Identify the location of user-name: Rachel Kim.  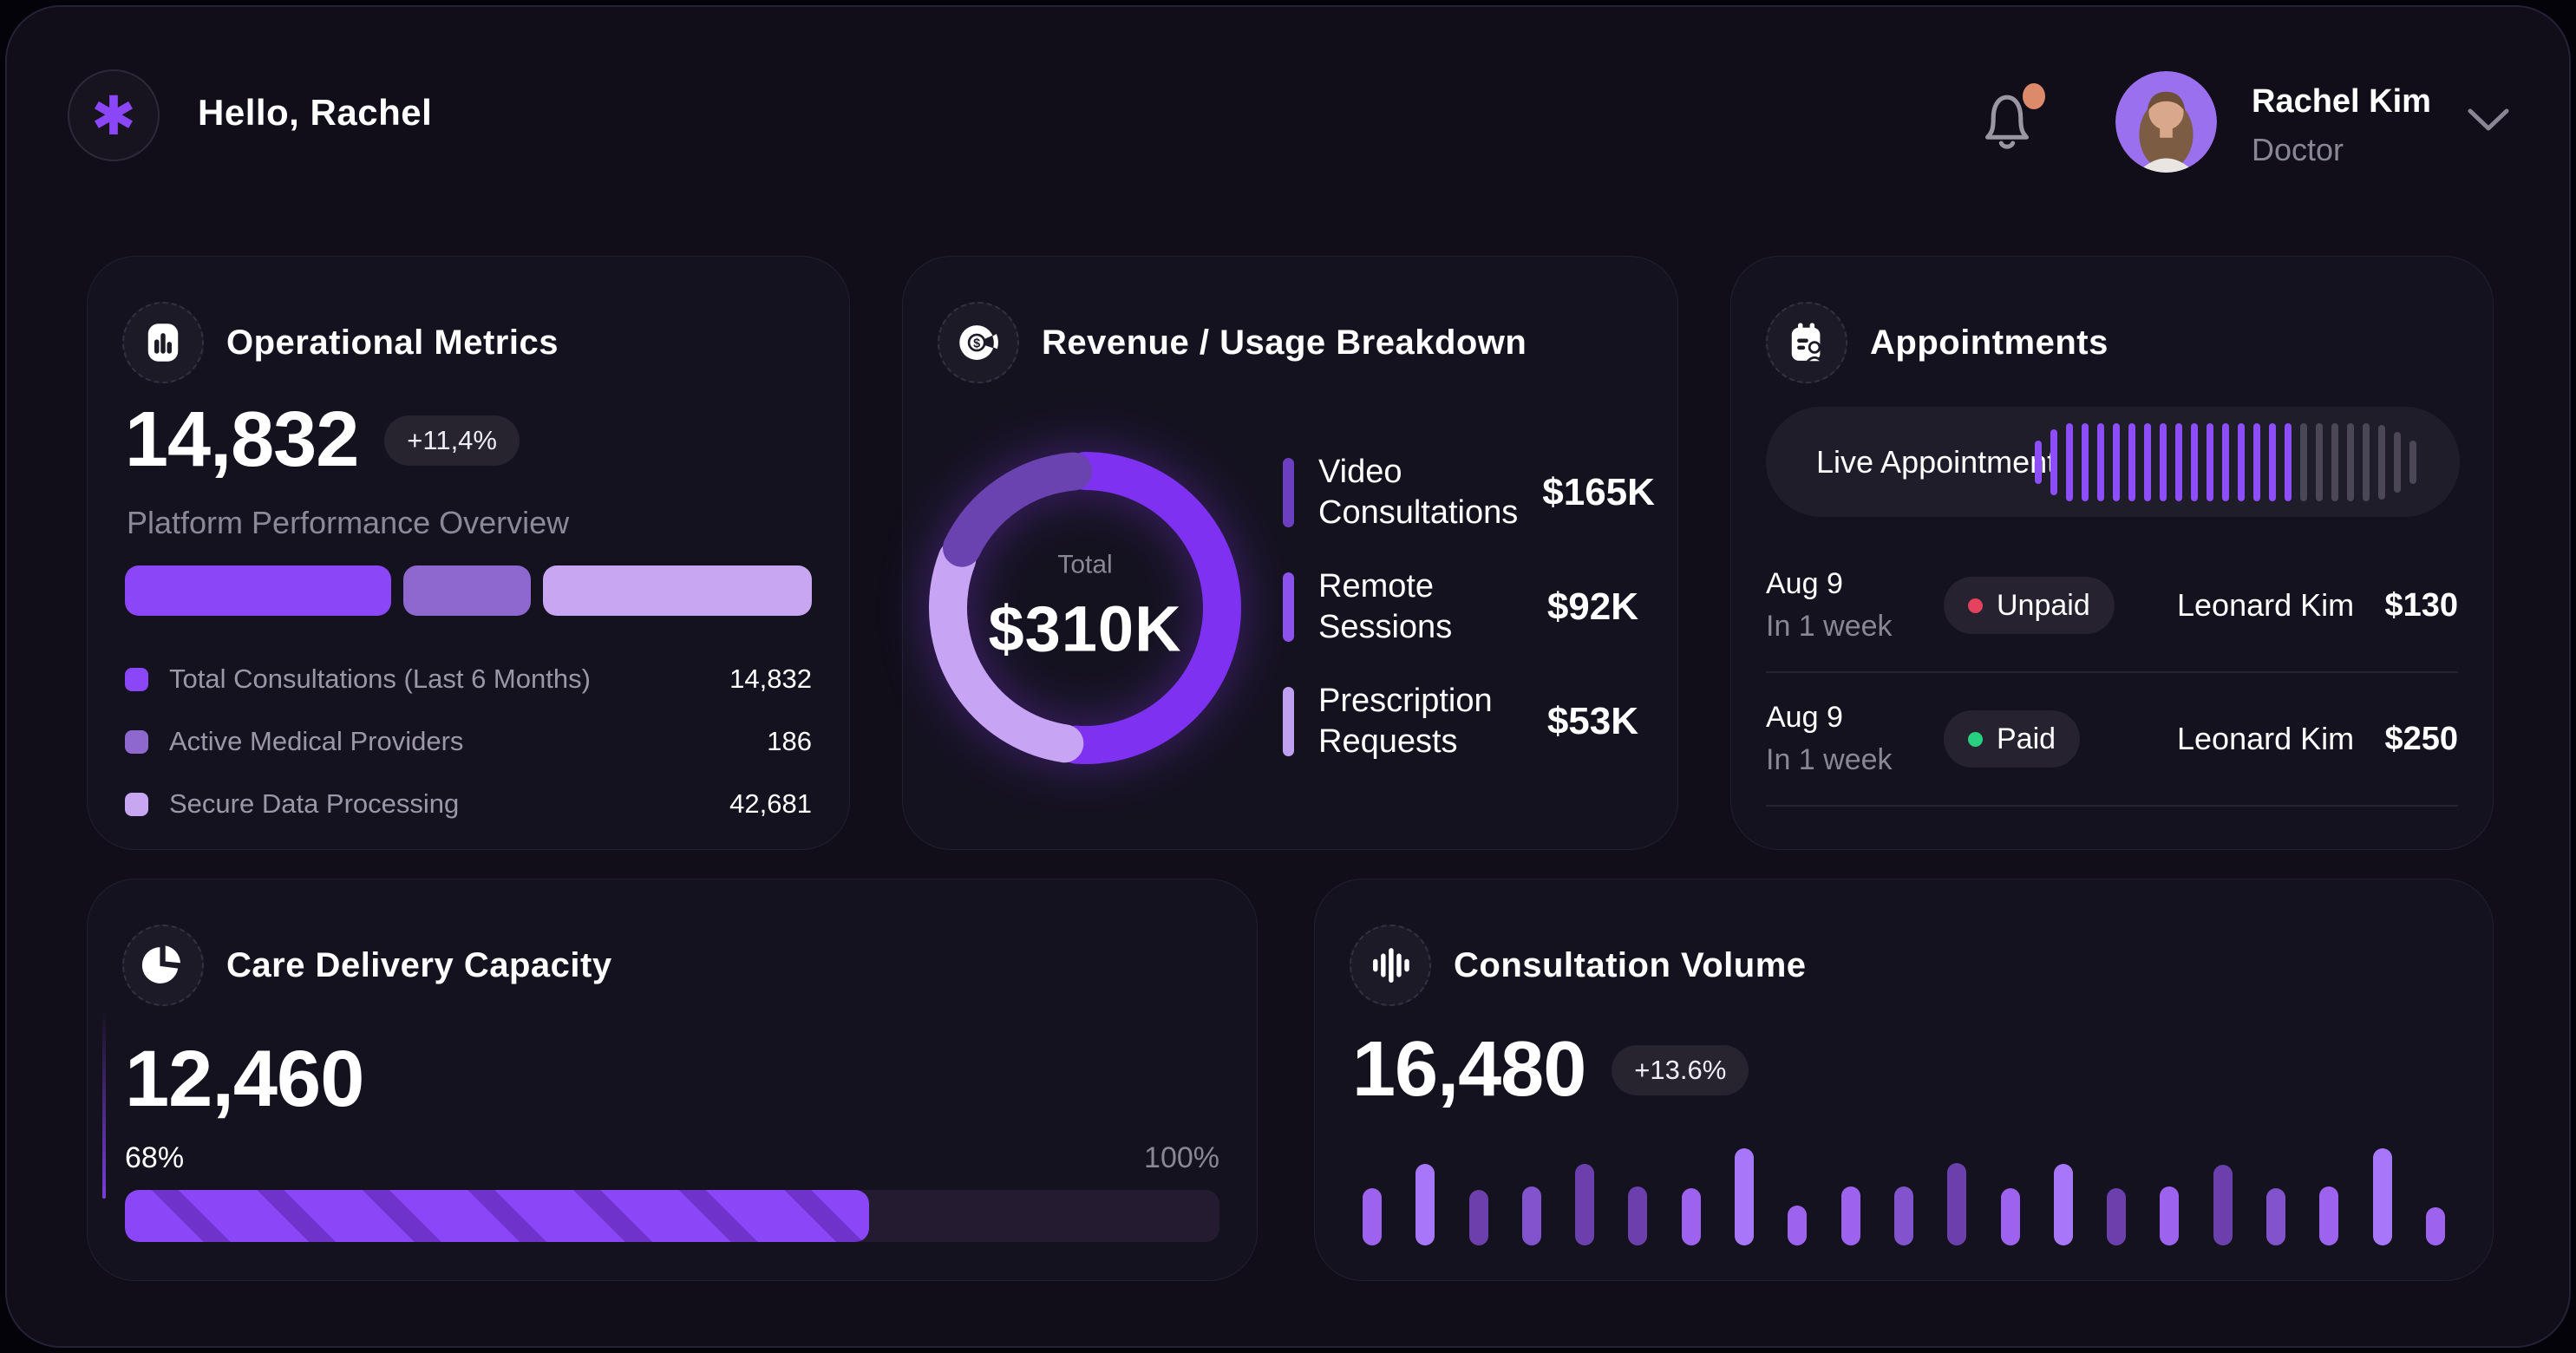
(2341, 101).